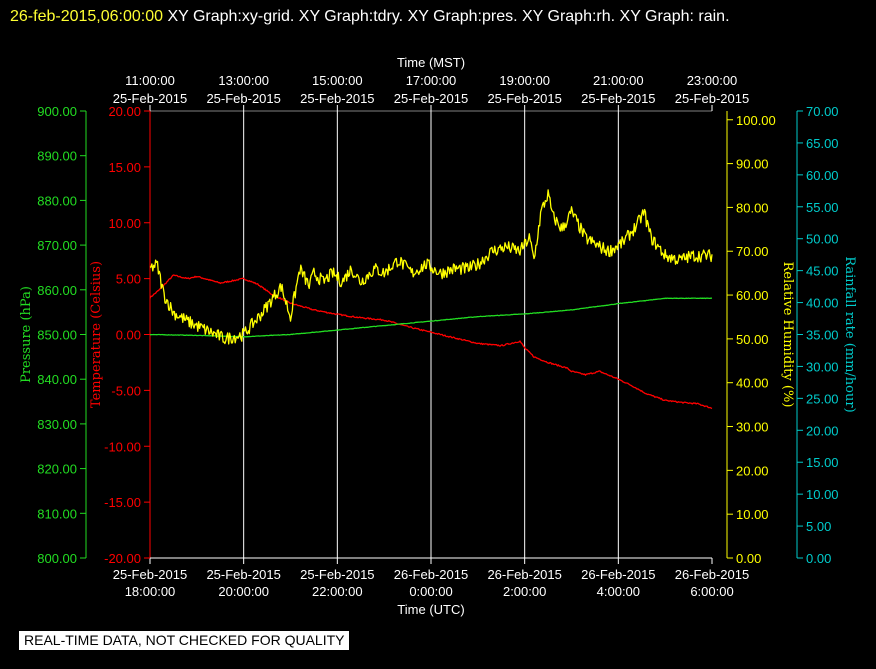 The width and height of the screenshot is (876, 669). I want to click on humidity-tick-label: 70.00, so click(752, 251).